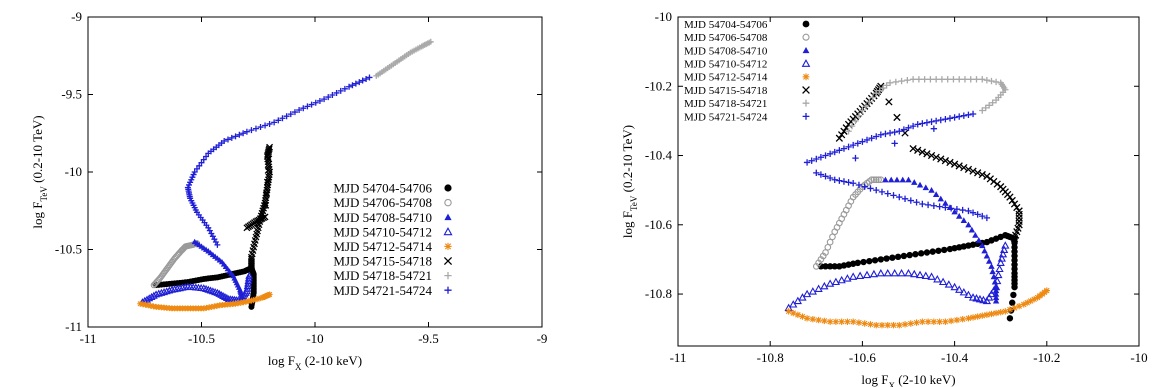  I want to click on legend-label: MJD 54718-54721, so click(725, 104).